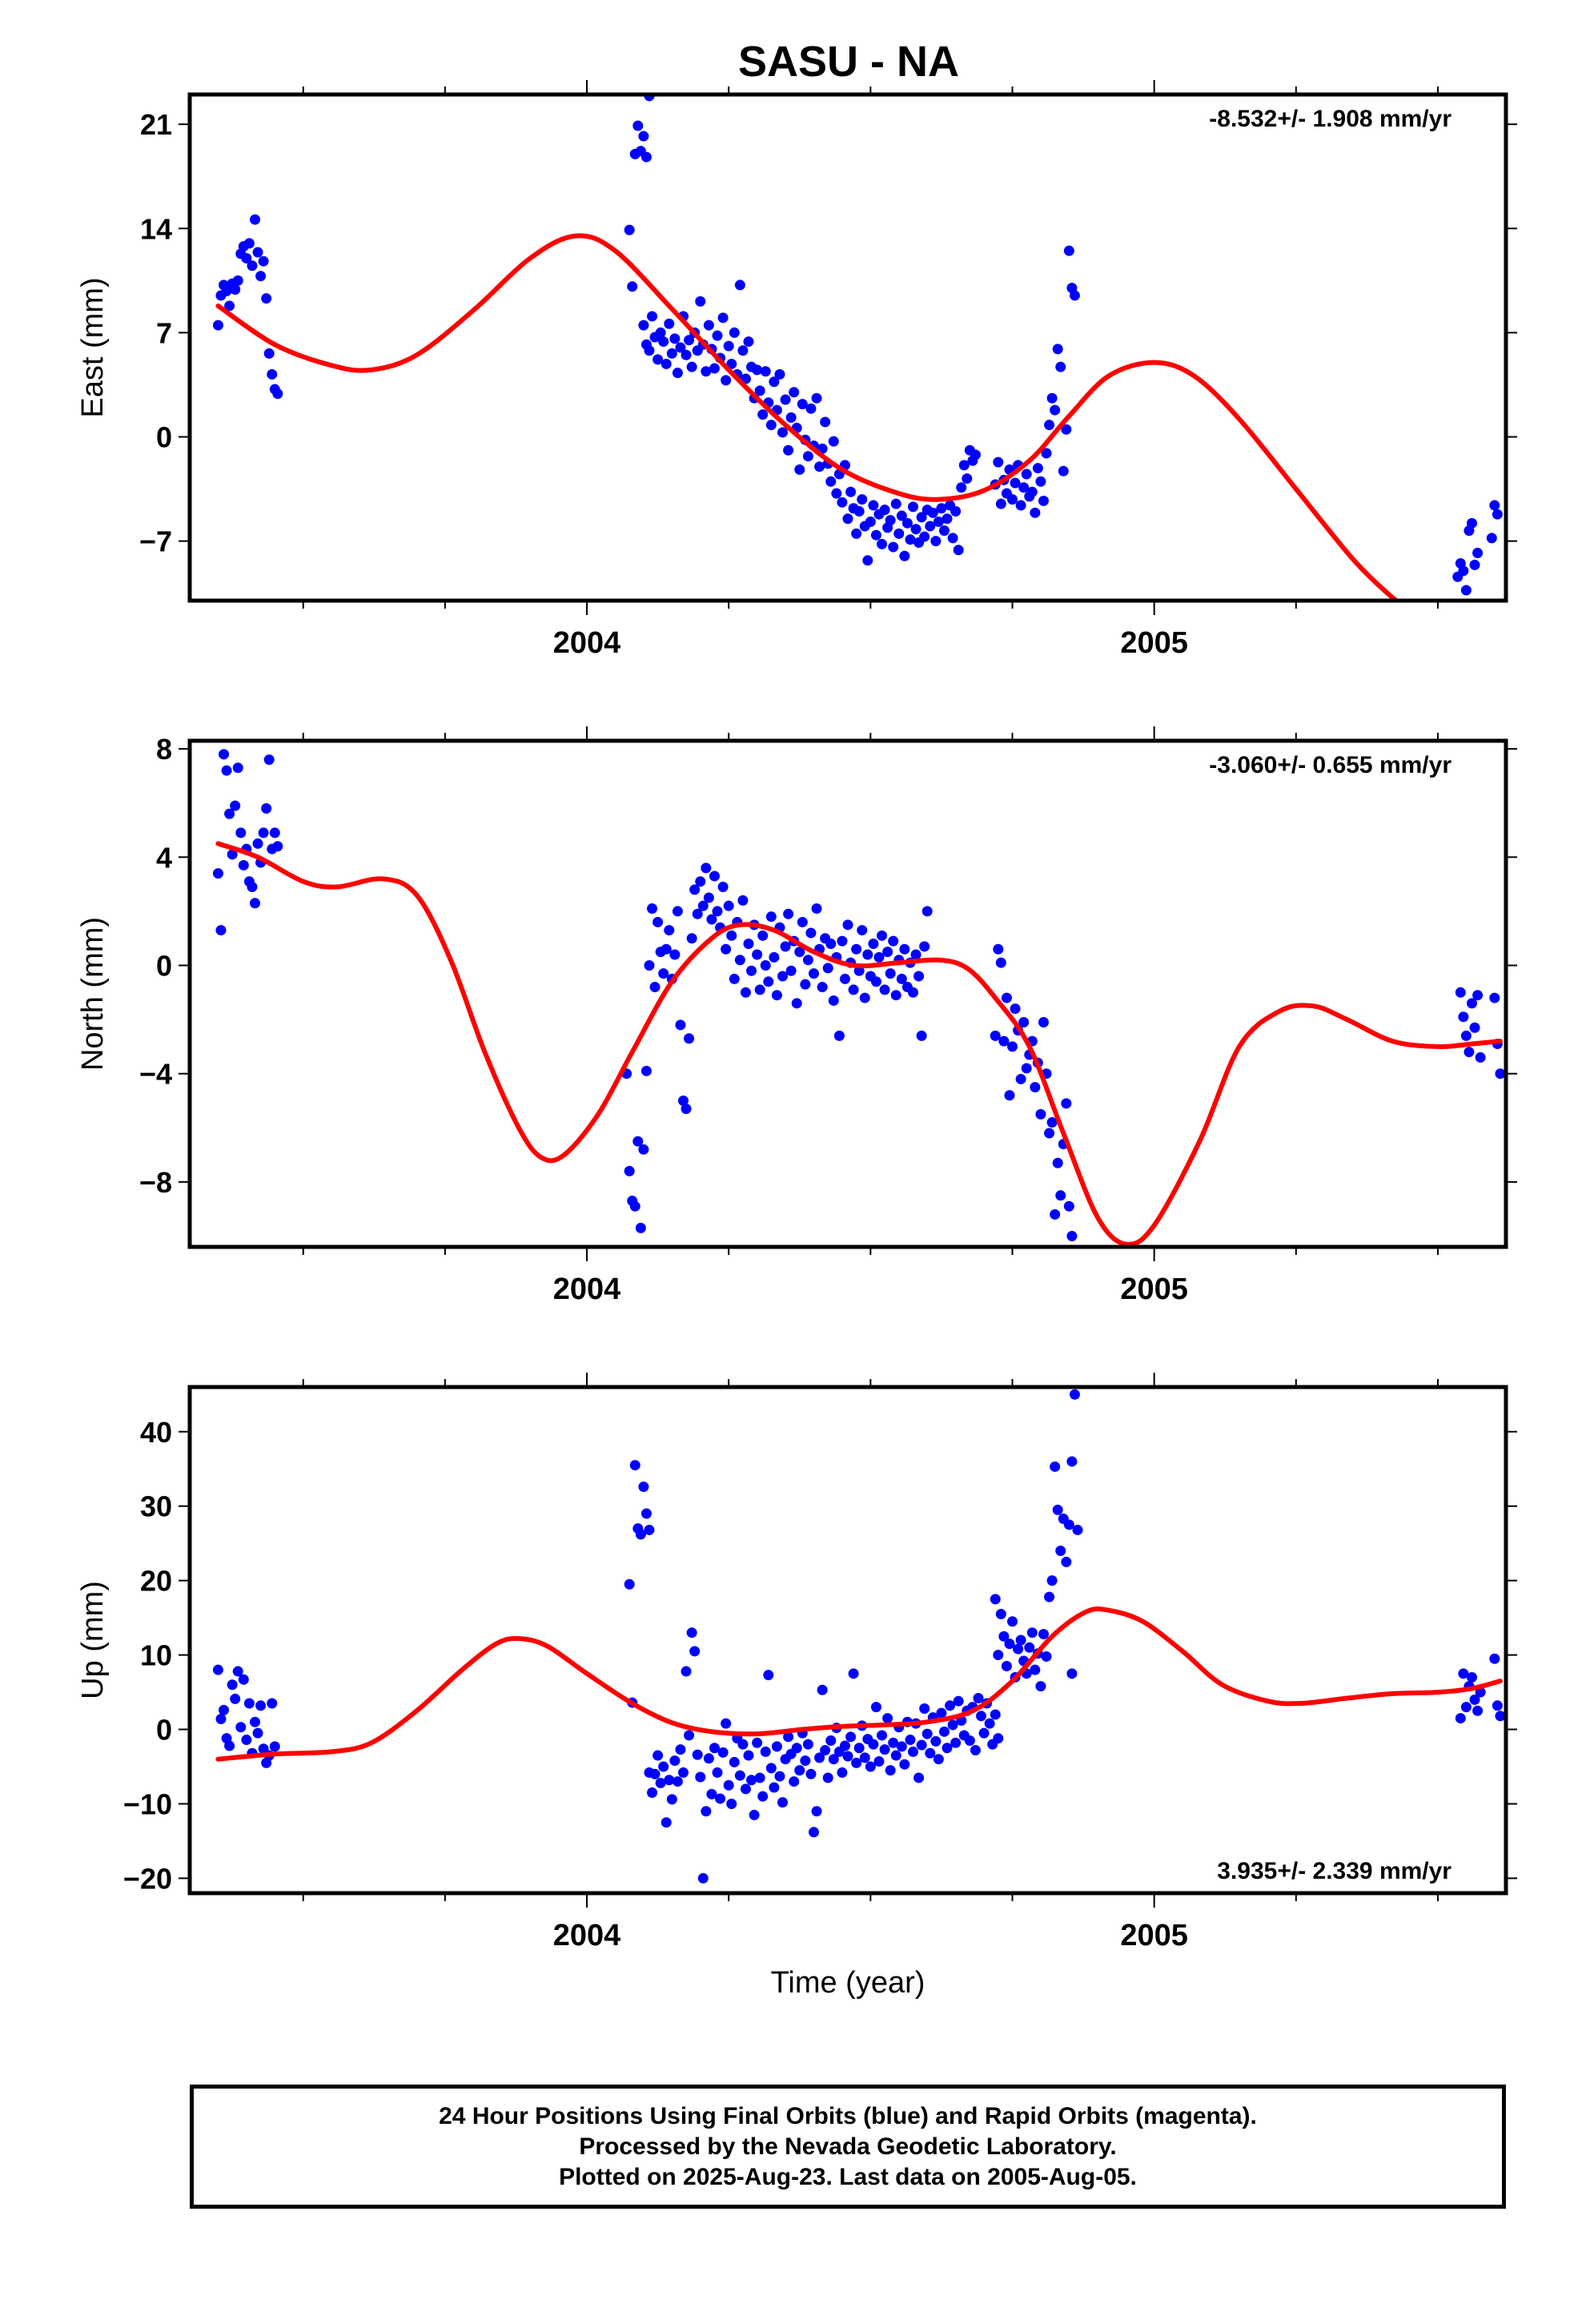  Describe the element at coordinates (164, 437) in the screenshot. I see `y-tick-label: 0` at that location.